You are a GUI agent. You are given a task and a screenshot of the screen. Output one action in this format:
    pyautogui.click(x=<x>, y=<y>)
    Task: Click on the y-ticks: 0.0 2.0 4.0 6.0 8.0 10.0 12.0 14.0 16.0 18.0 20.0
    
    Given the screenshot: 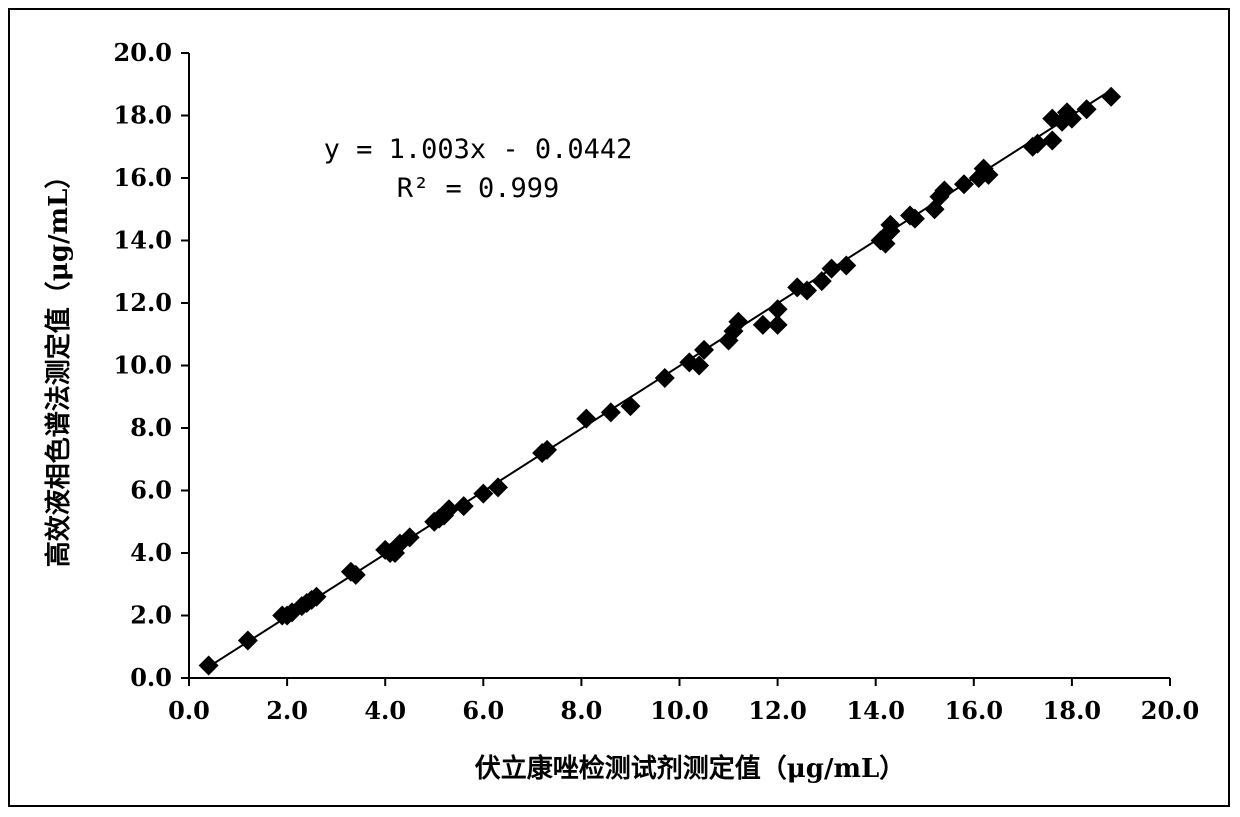 What is the action you would take?
    pyautogui.click(x=151, y=365)
    